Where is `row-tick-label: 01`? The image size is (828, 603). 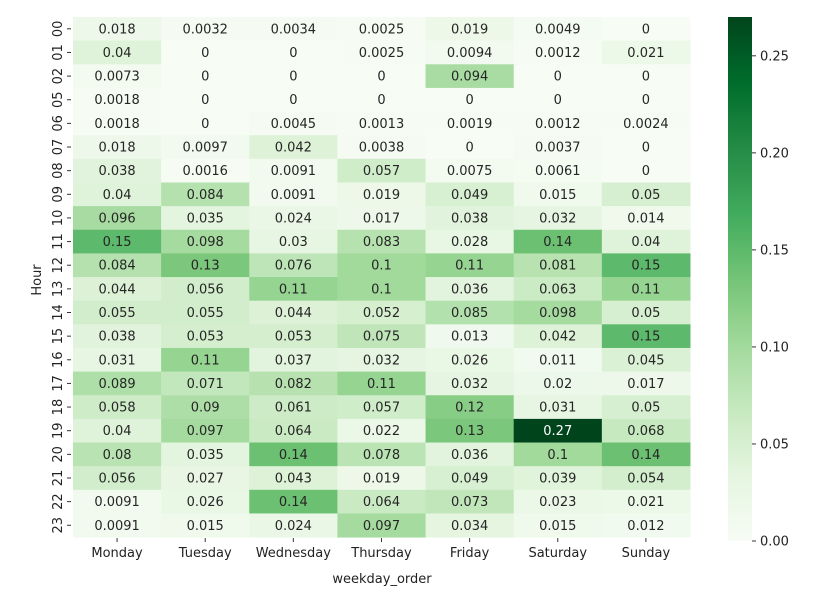
row-tick-label: 01 is located at coordinates (58, 52).